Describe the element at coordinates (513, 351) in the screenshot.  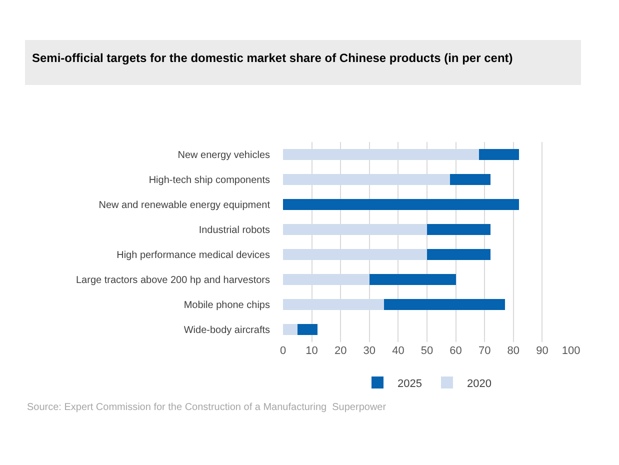
I see `x-tick-label: 80` at that location.